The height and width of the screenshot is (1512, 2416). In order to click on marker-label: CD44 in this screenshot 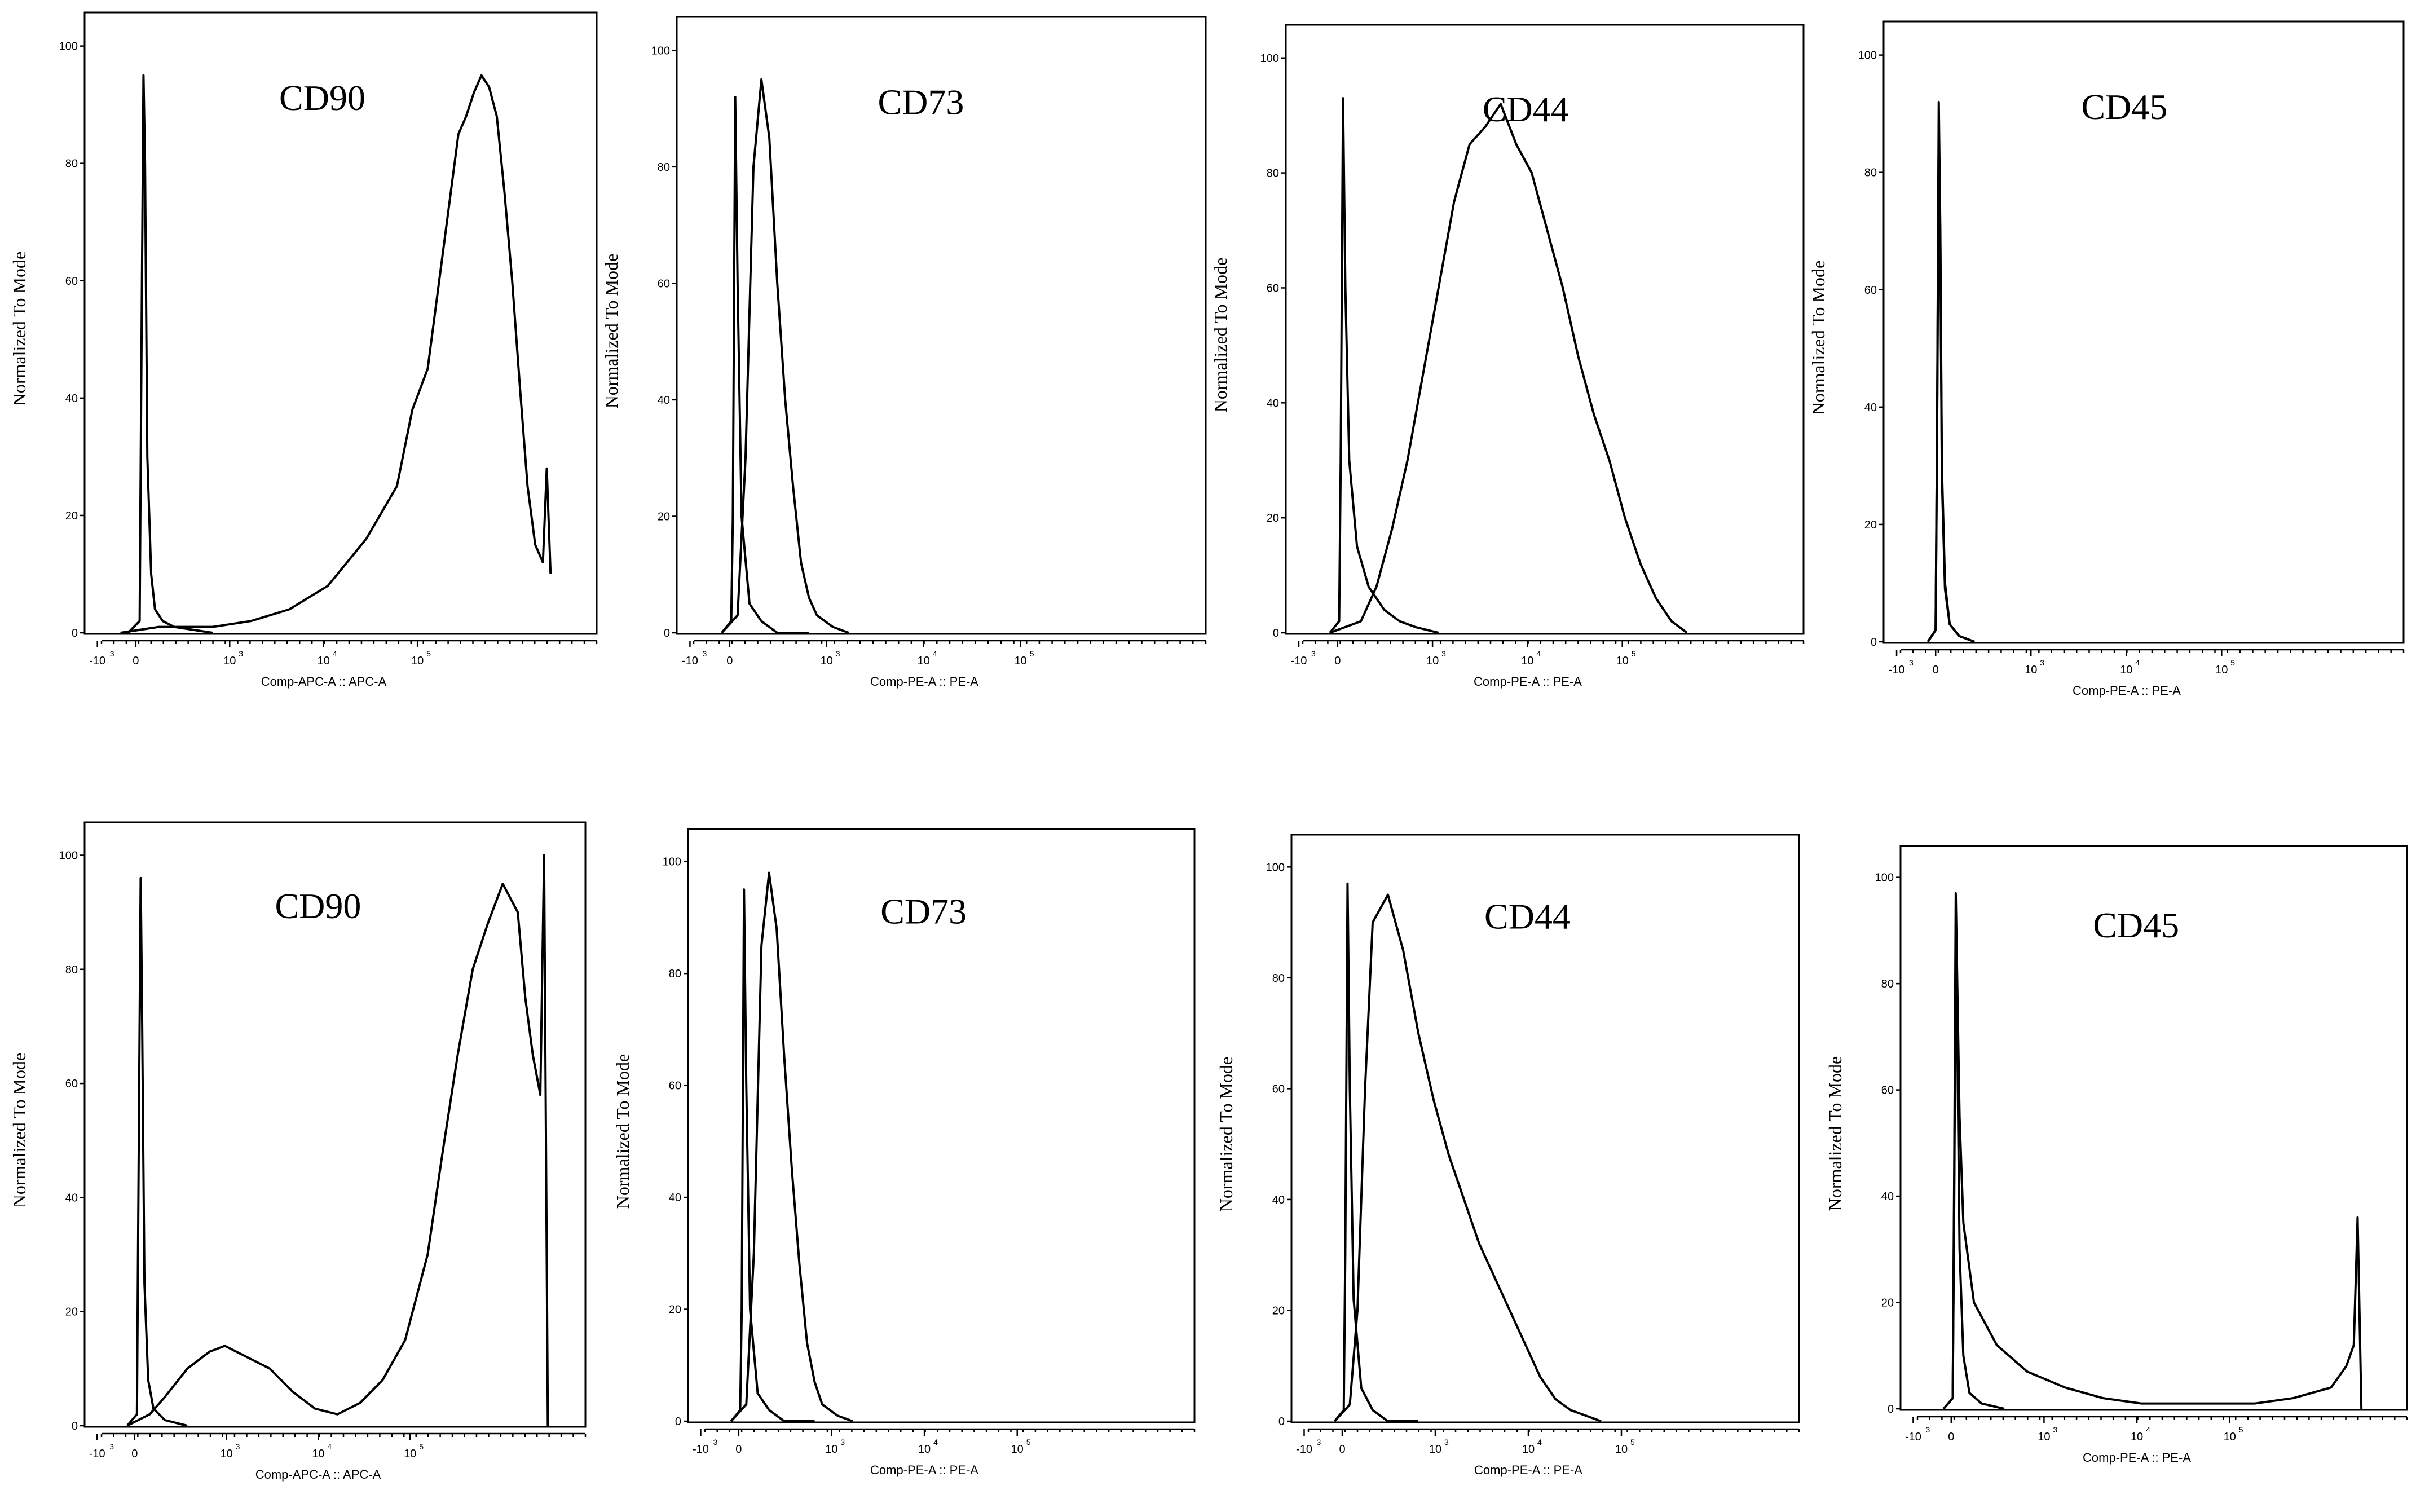, I will do `click(1527, 917)`.